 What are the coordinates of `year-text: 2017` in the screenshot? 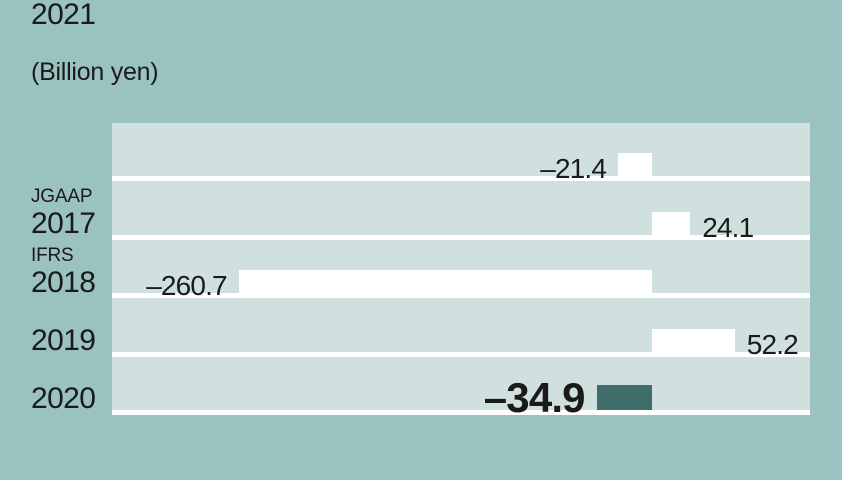 It's located at (63, 224).